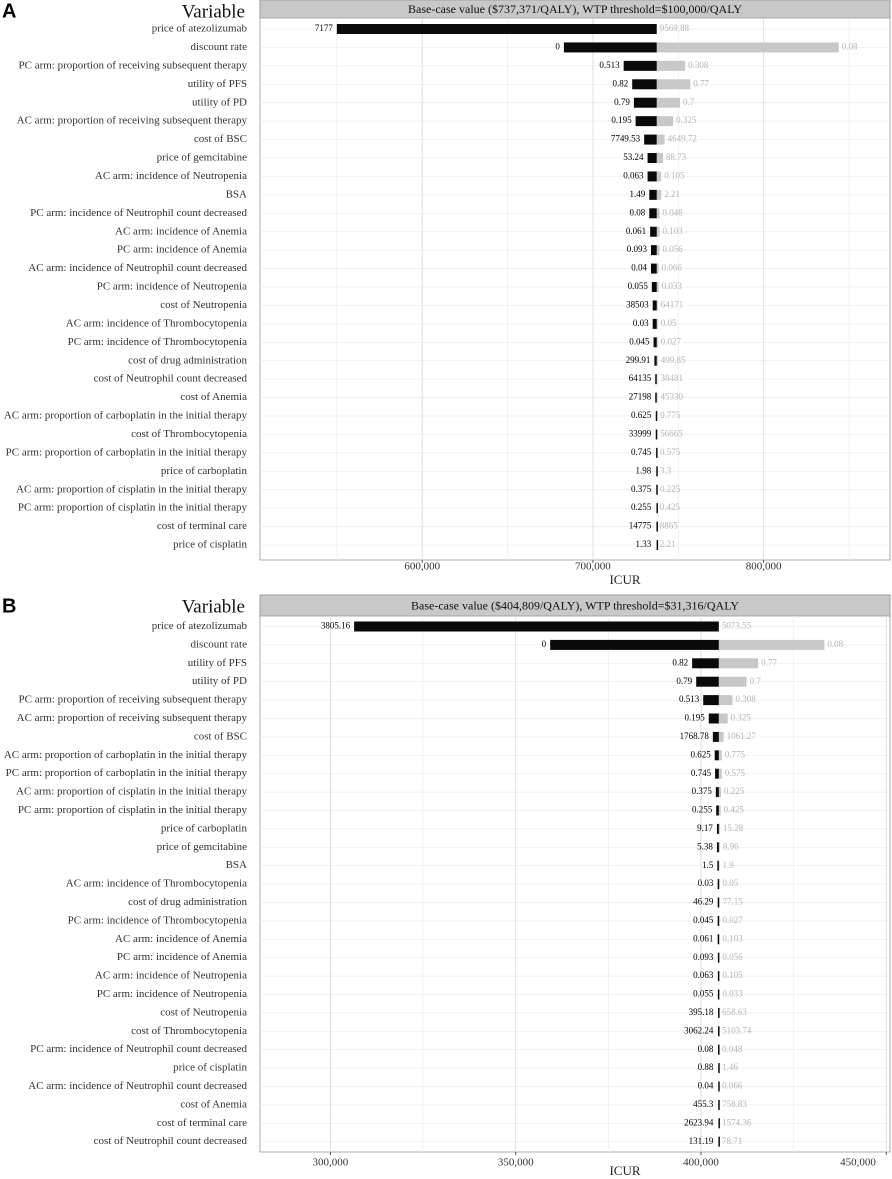 The height and width of the screenshot is (1179, 892). I want to click on variable-label: utility of PD, so click(219, 102).